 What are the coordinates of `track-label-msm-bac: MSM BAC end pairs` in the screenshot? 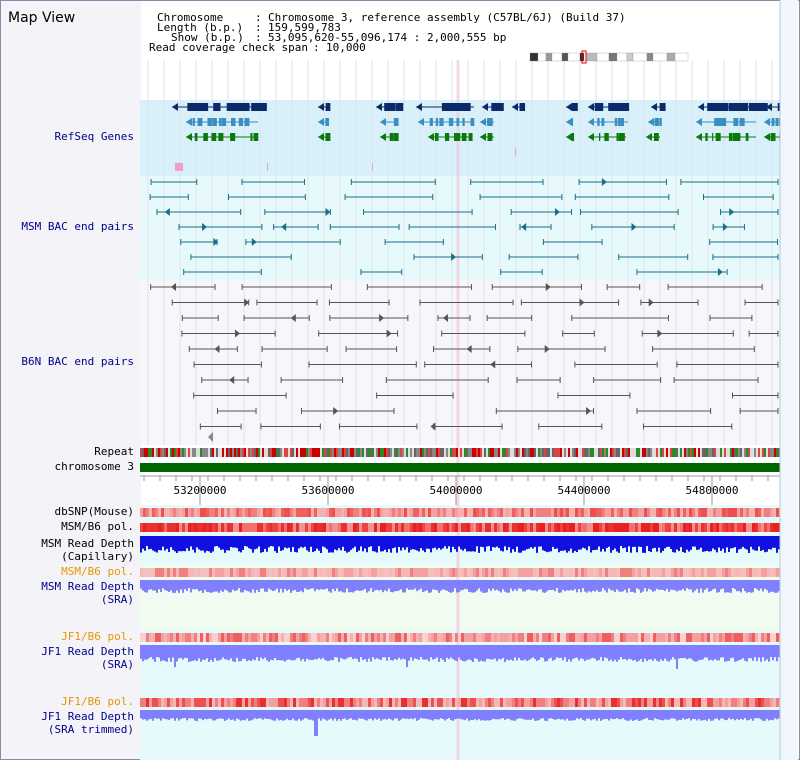 It's located at (77, 226).